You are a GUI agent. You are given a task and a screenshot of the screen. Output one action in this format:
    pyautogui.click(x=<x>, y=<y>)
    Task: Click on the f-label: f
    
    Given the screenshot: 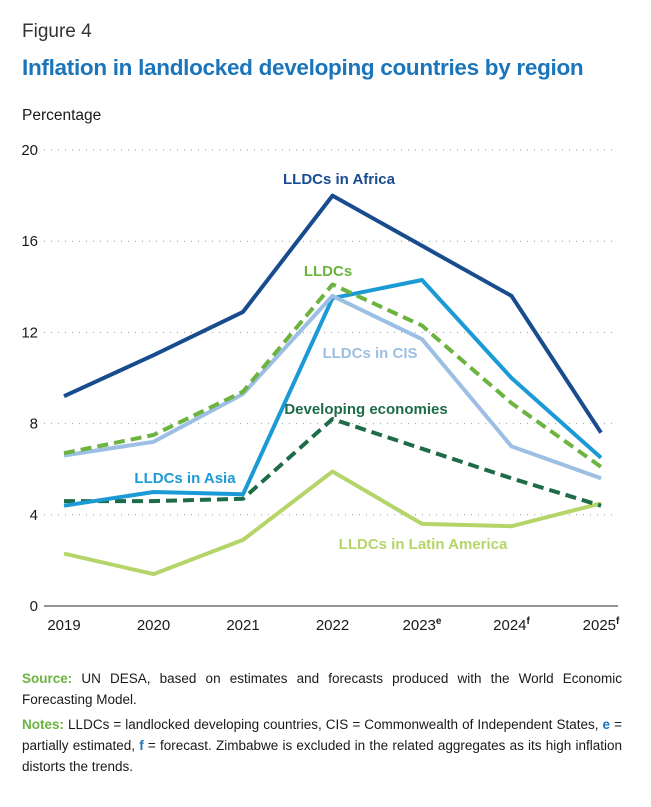 What is the action you would take?
    pyautogui.click(x=141, y=745)
    